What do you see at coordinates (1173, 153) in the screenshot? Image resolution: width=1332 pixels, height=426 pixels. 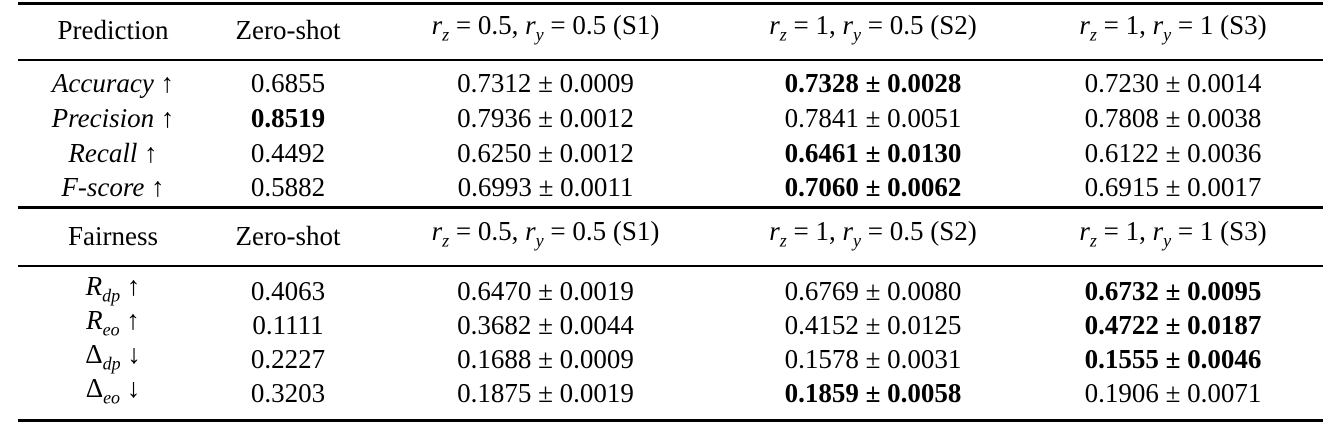 I see `value-cell: 0.6122 ± 0.0036` at bounding box center [1173, 153].